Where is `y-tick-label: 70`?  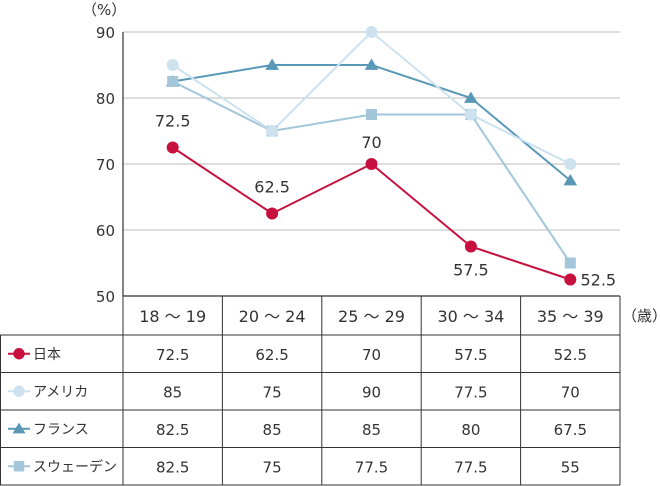 y-tick-label: 70 is located at coordinates (105, 165).